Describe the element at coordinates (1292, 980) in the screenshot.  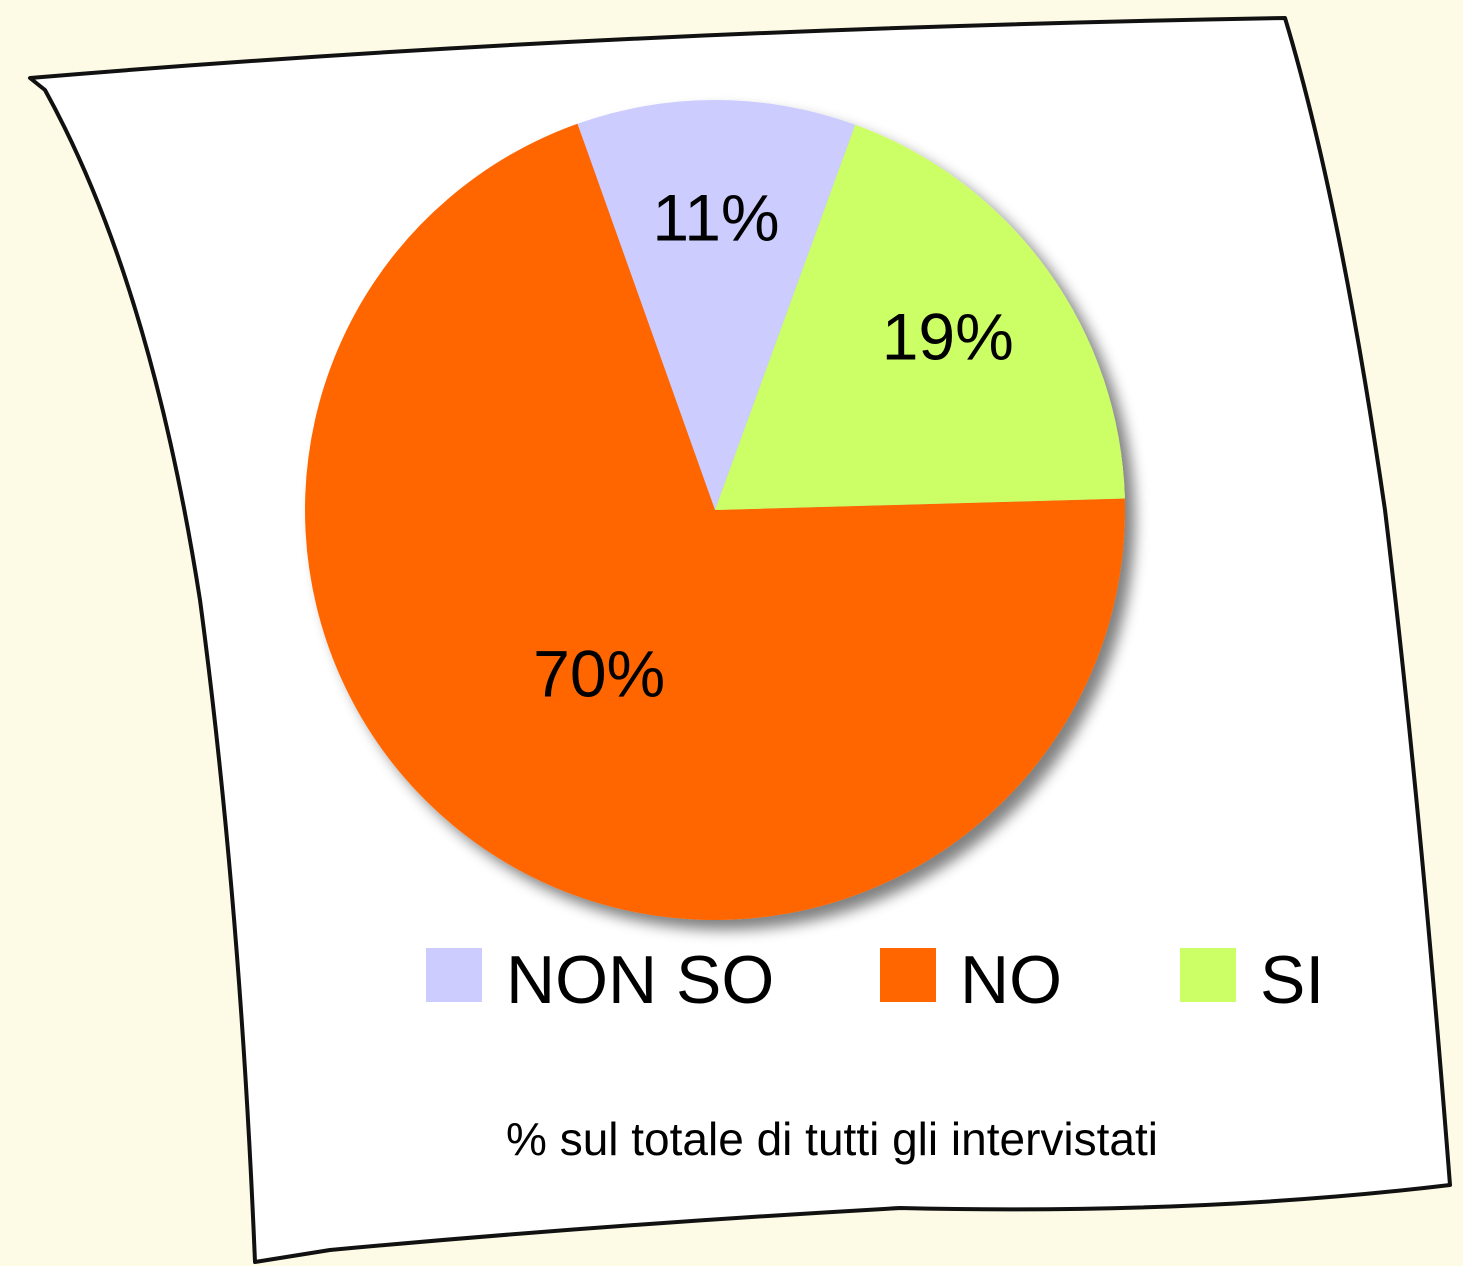
I see `legend-label: SI` at that location.